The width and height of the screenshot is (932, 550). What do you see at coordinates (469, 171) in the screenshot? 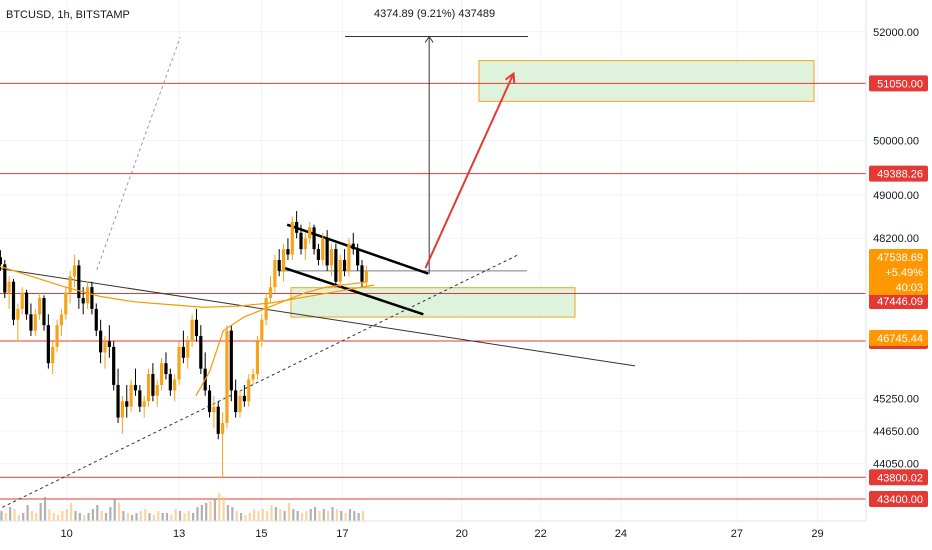
I see `projection-arrow` at bounding box center [469, 171].